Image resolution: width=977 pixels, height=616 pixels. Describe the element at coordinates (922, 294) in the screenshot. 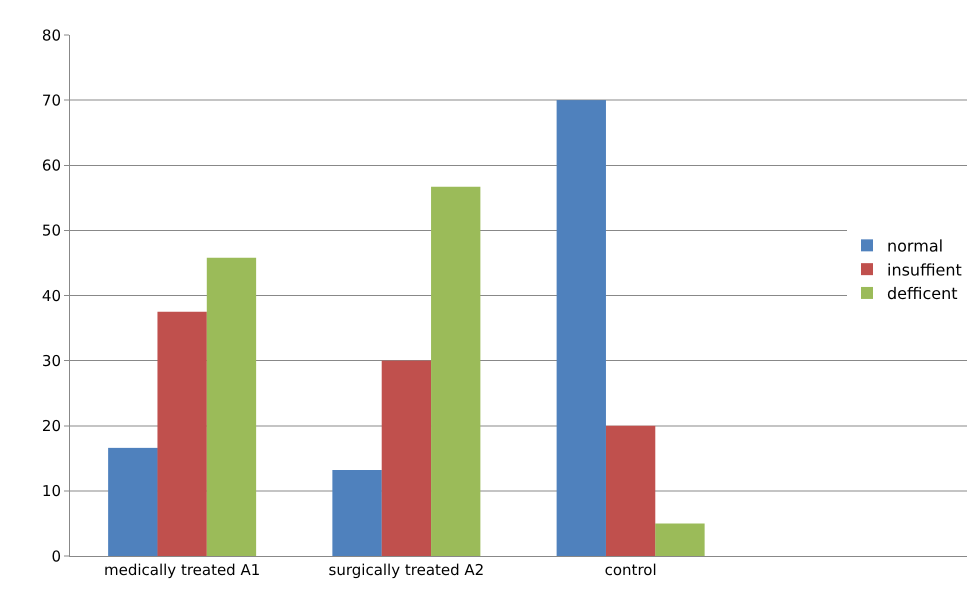

I see `legend-label: defficent` at that location.